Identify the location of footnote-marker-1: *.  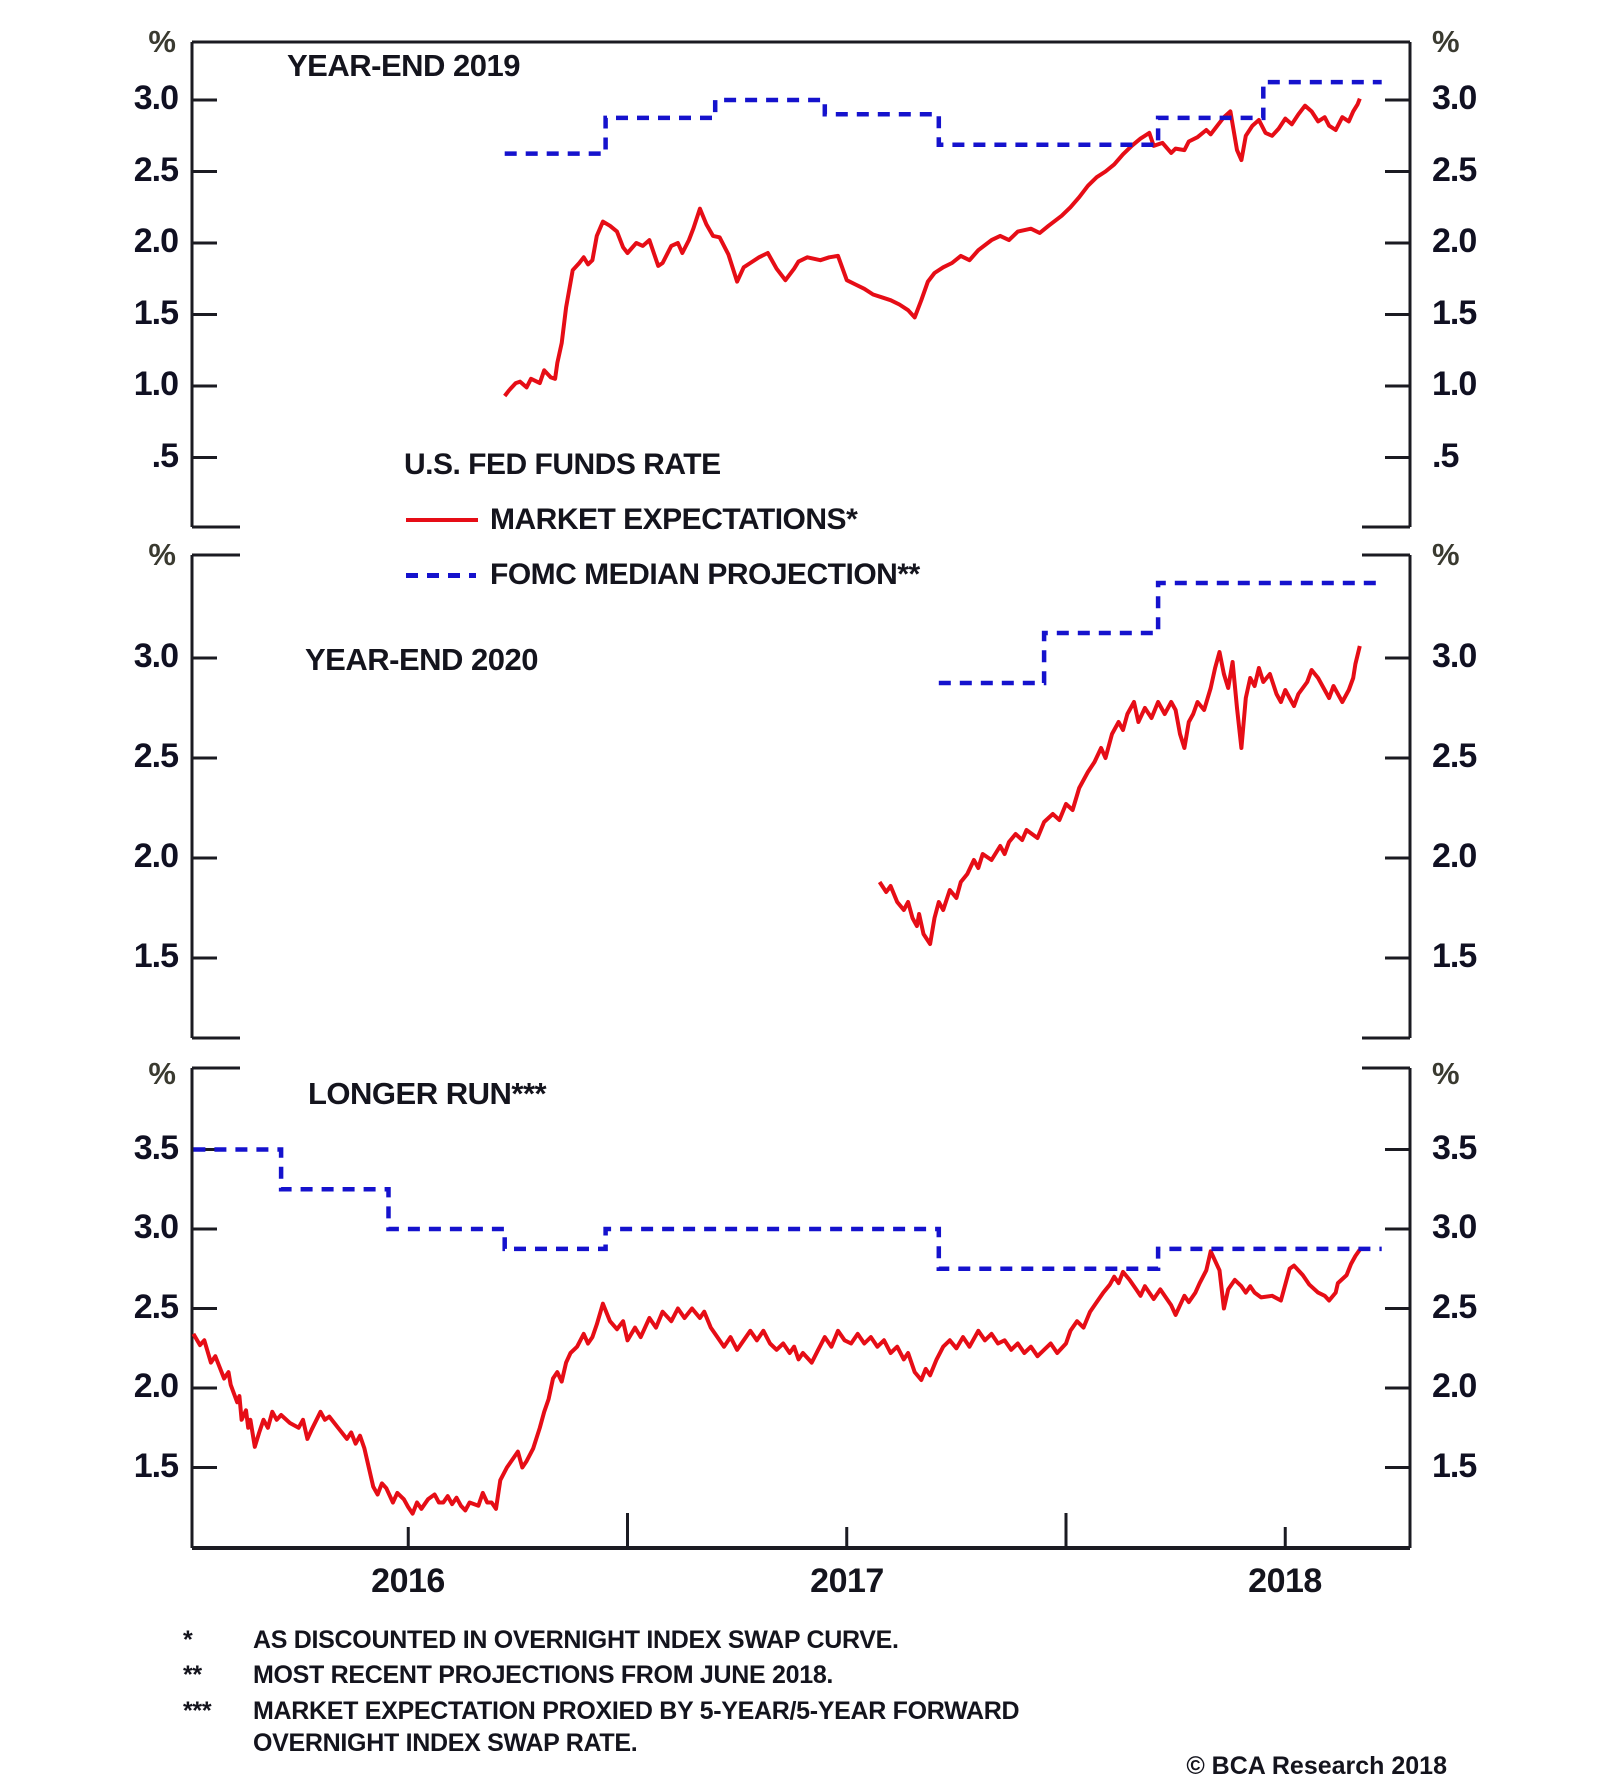
(188, 1640).